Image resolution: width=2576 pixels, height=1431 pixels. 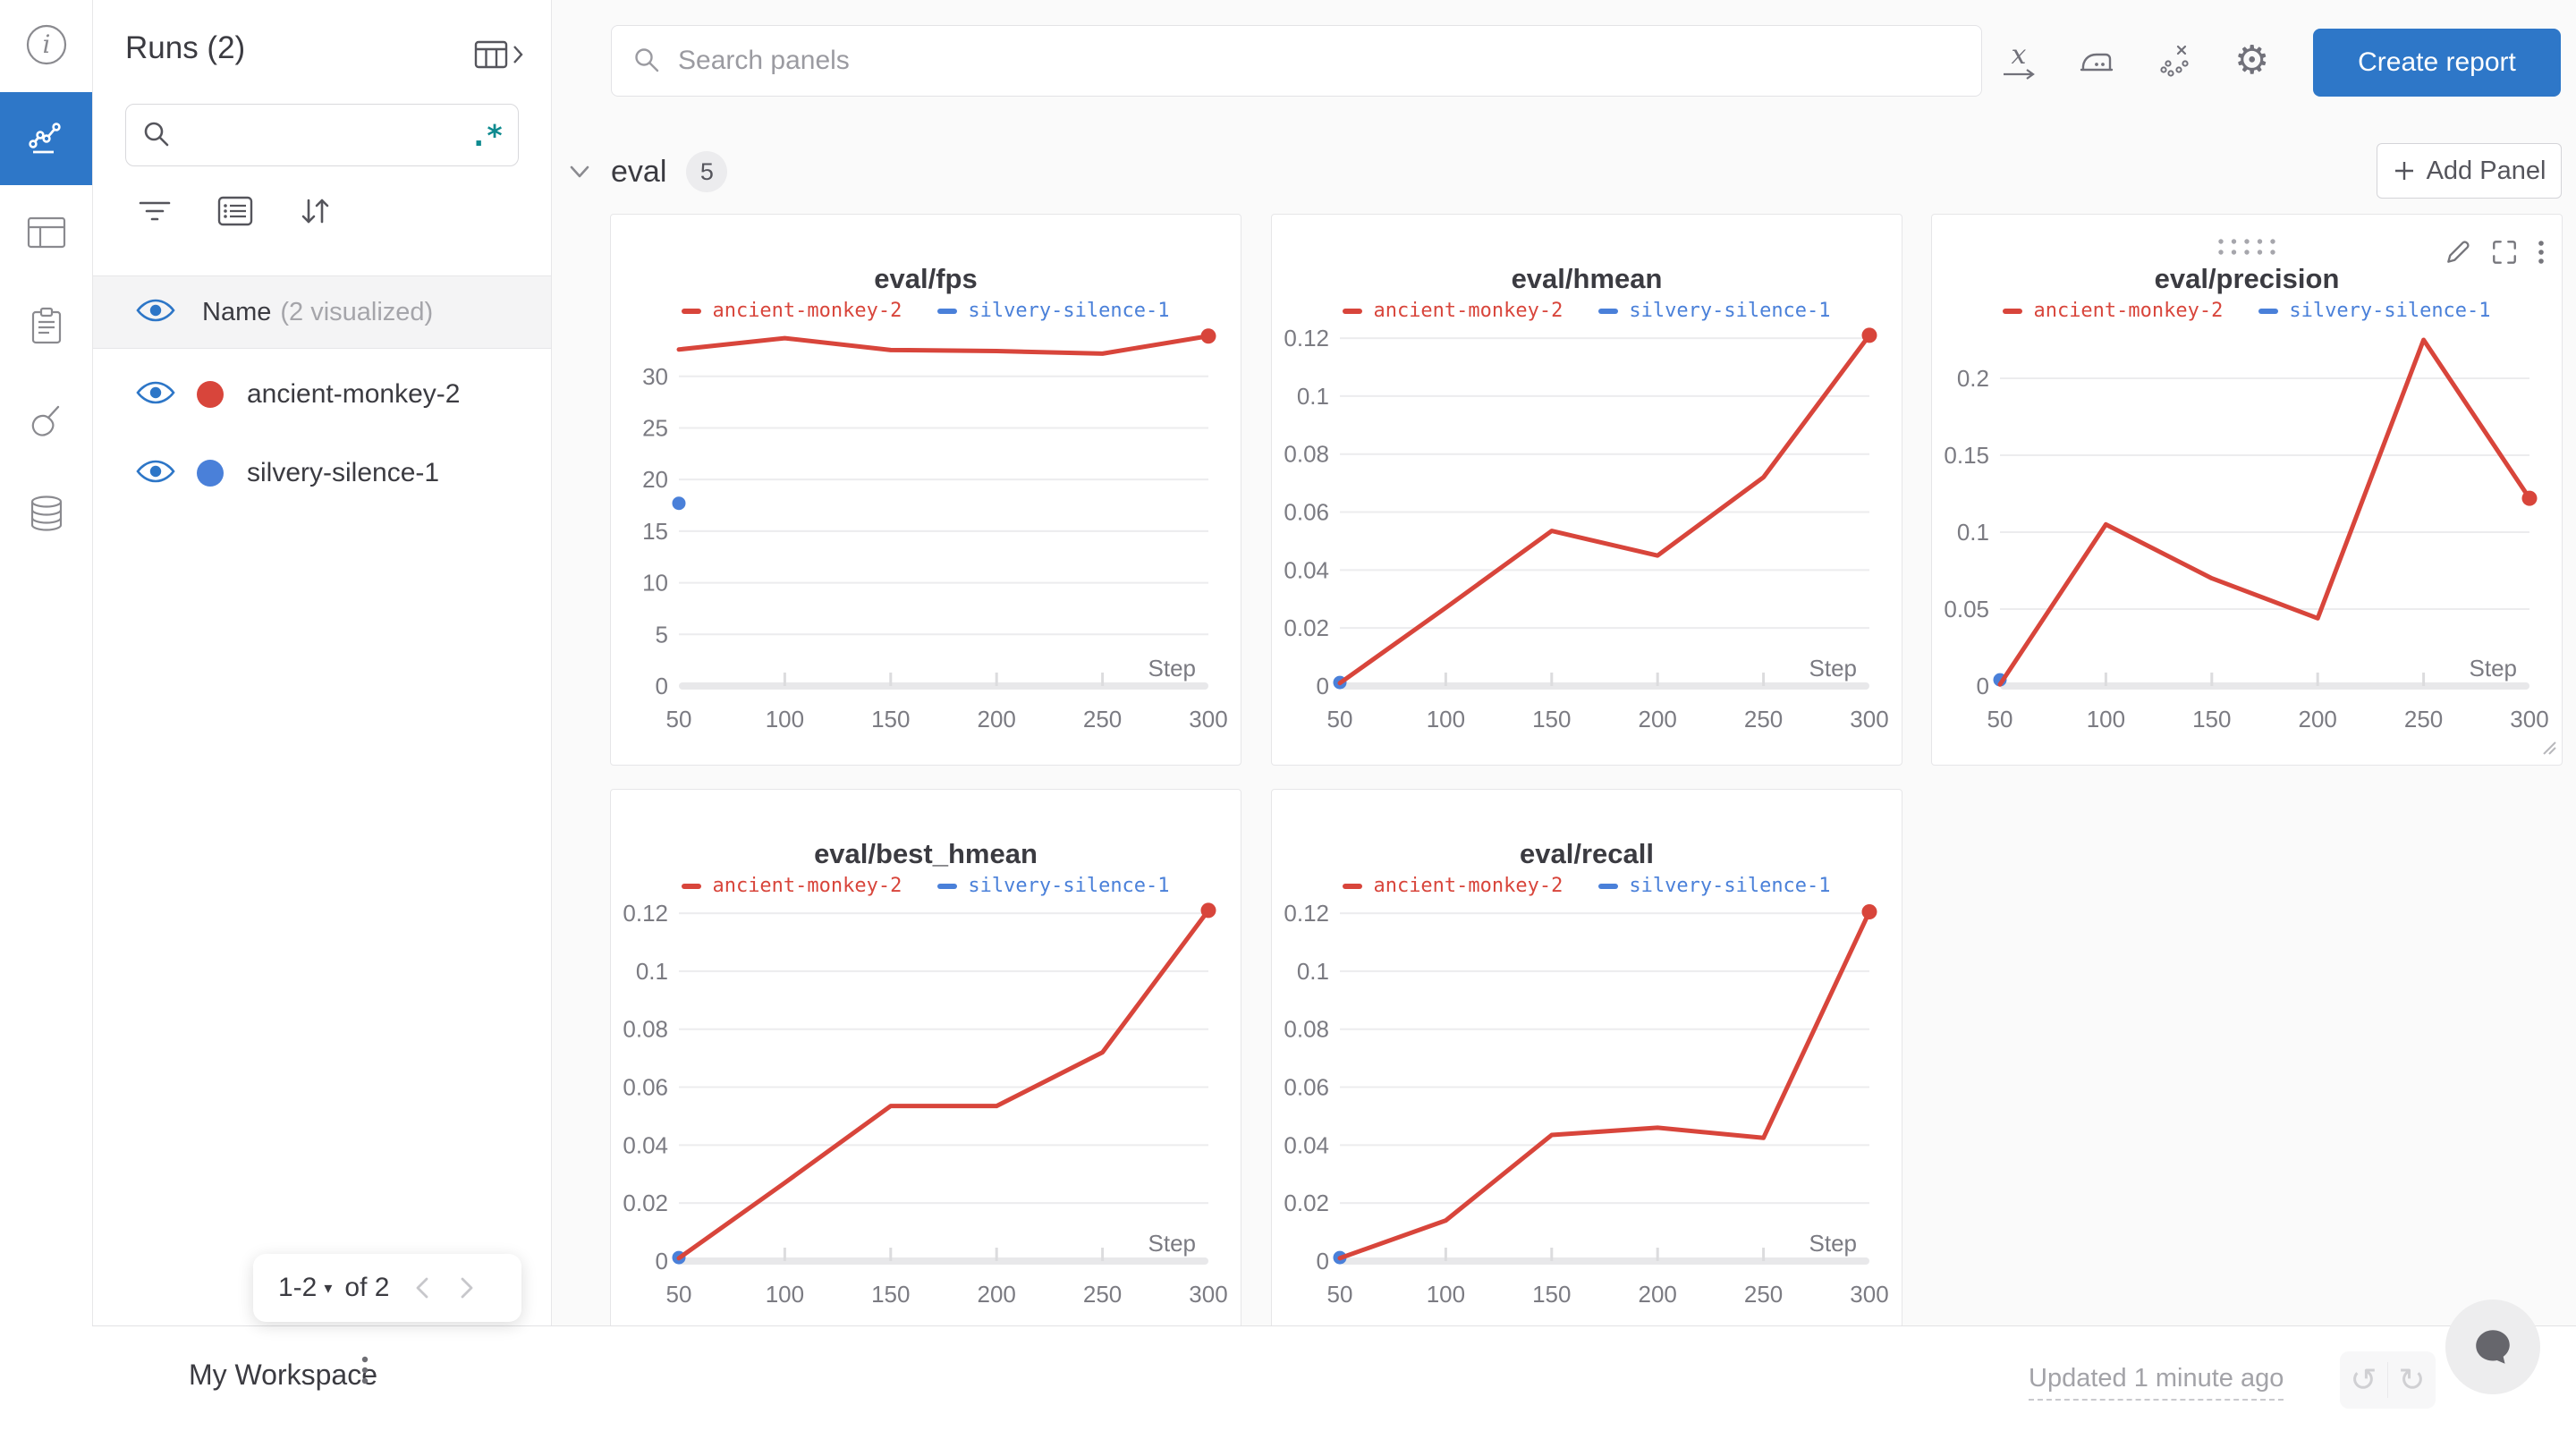 What do you see at coordinates (466, 1288) in the screenshot?
I see `next-page-icon` at bounding box center [466, 1288].